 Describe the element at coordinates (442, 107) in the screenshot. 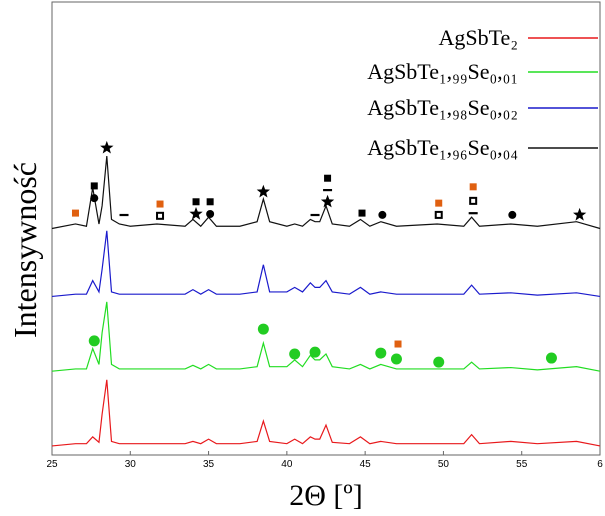

I see `legend-label: AgSbTe₁,₉₈Se₀,₀₂` at that location.